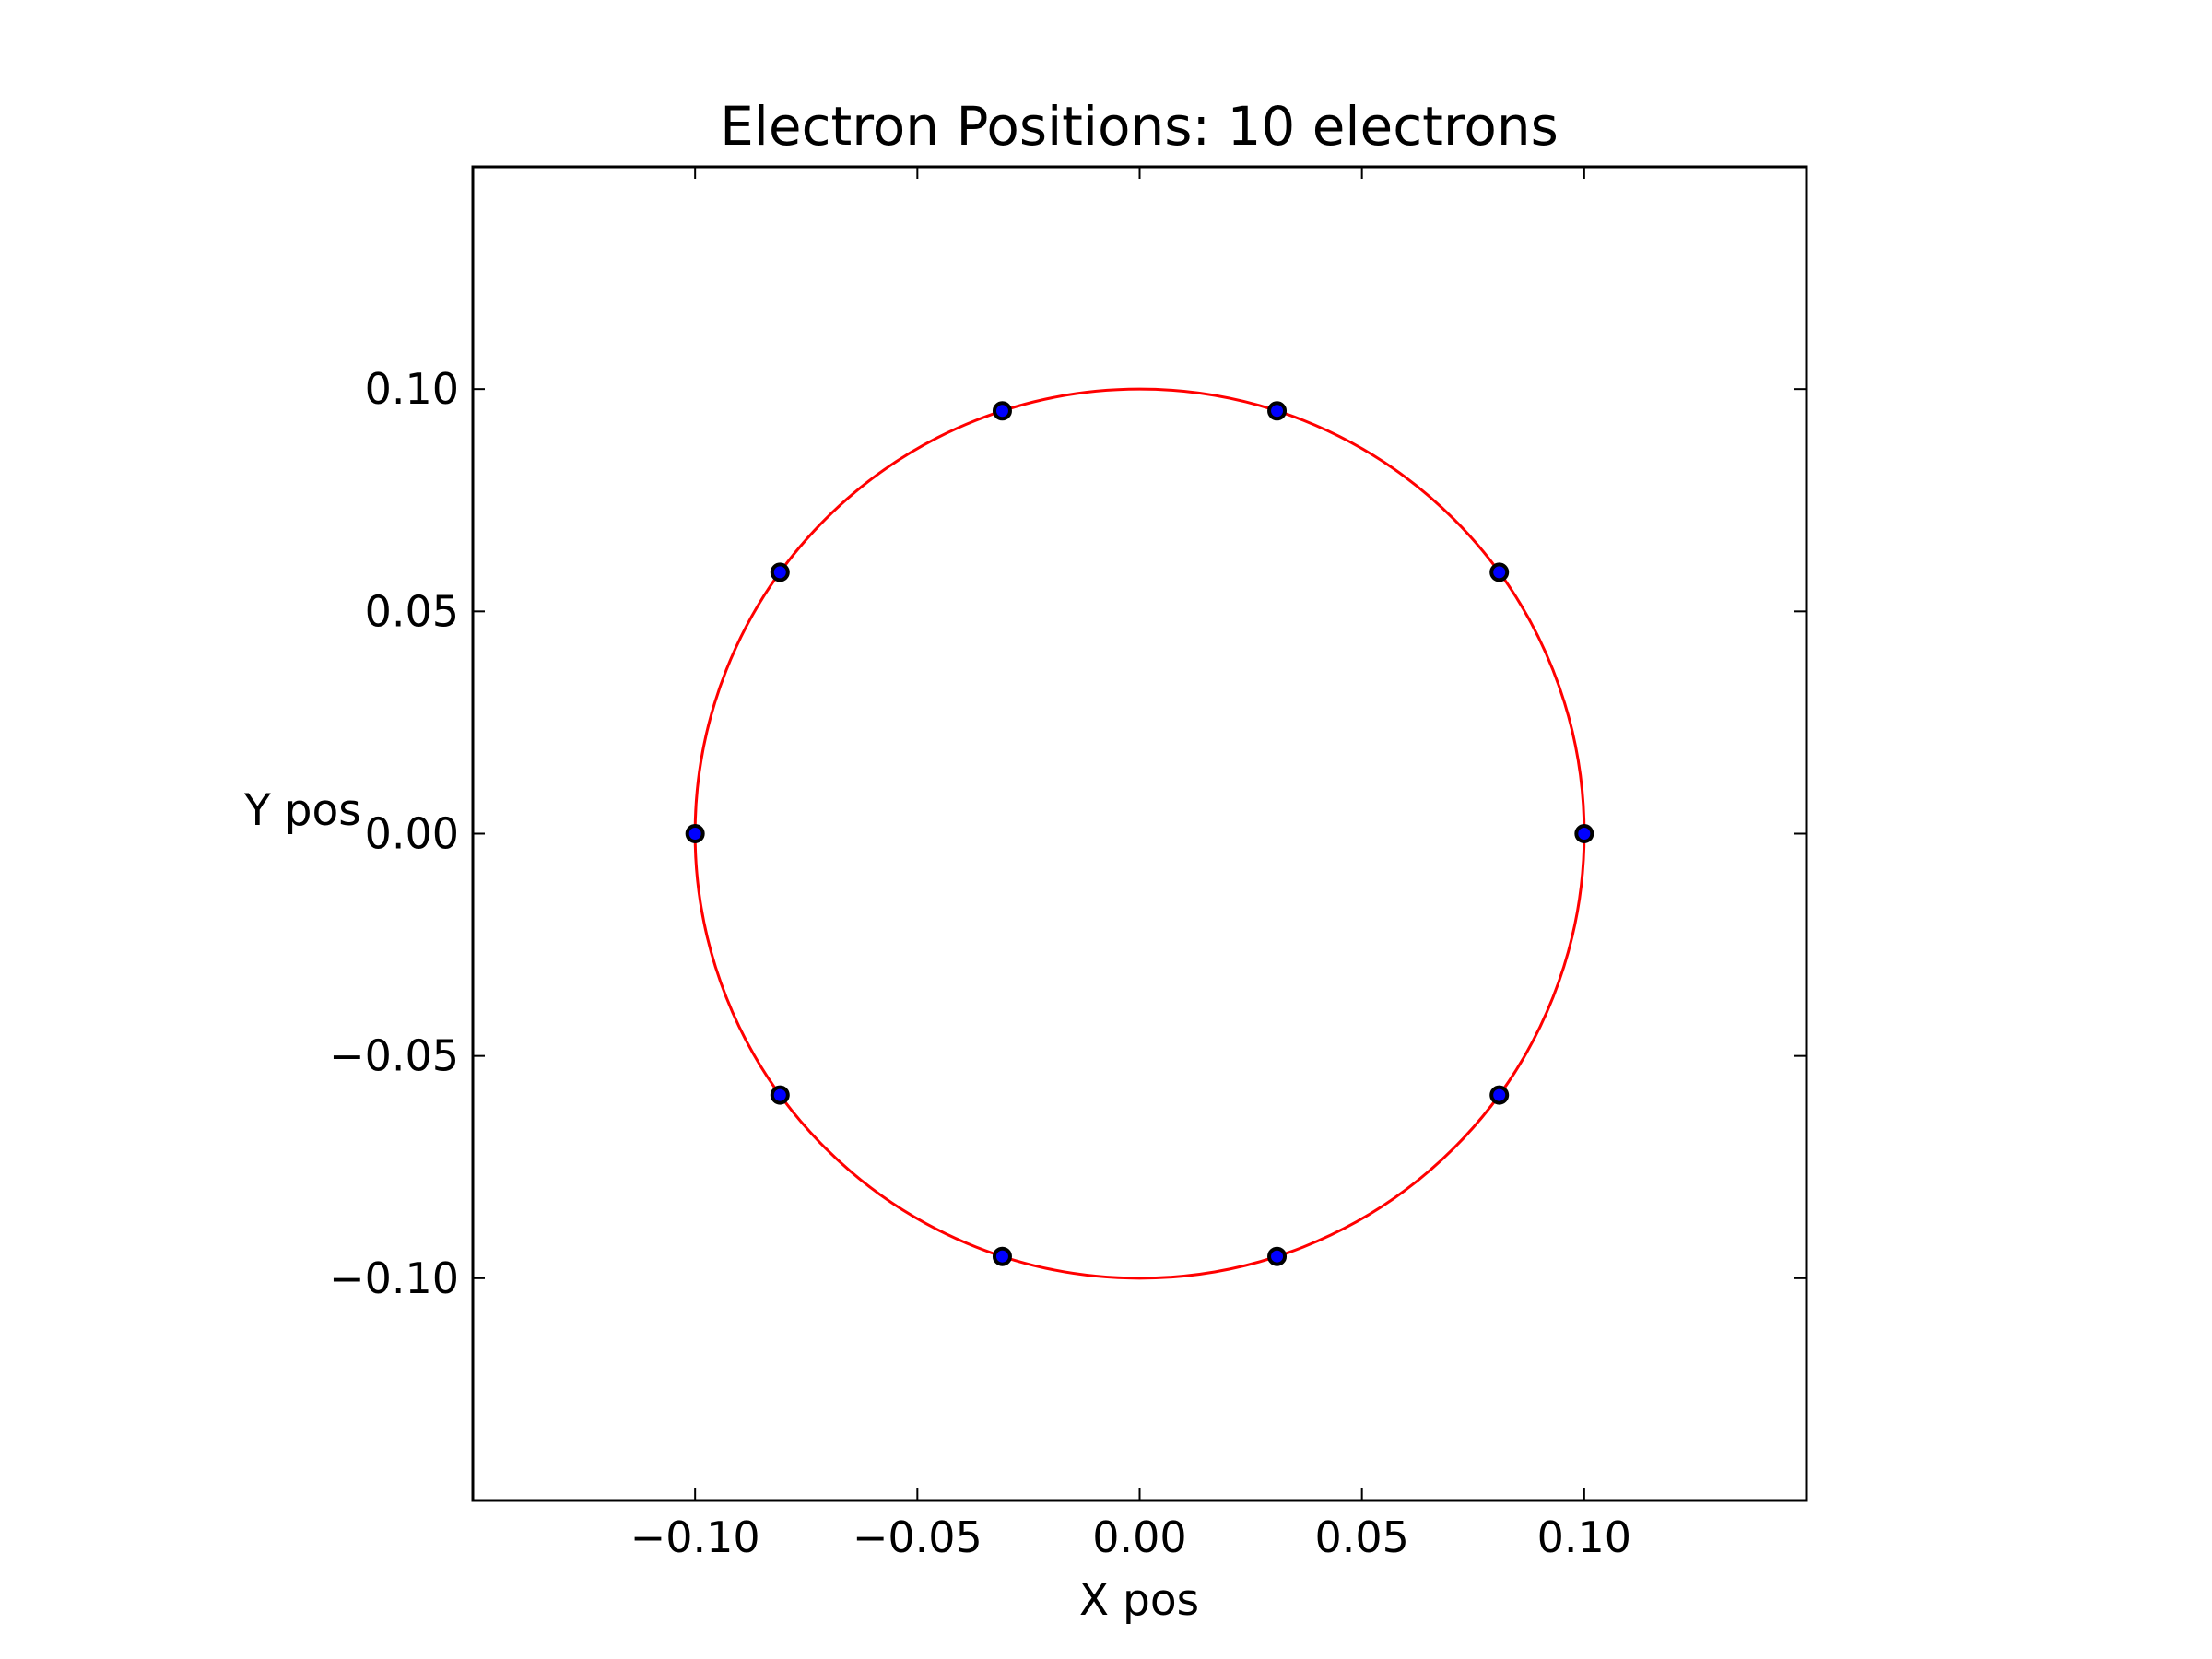  What do you see at coordinates (1361, 1537) in the screenshot?
I see `x-tick-label: 0.05` at bounding box center [1361, 1537].